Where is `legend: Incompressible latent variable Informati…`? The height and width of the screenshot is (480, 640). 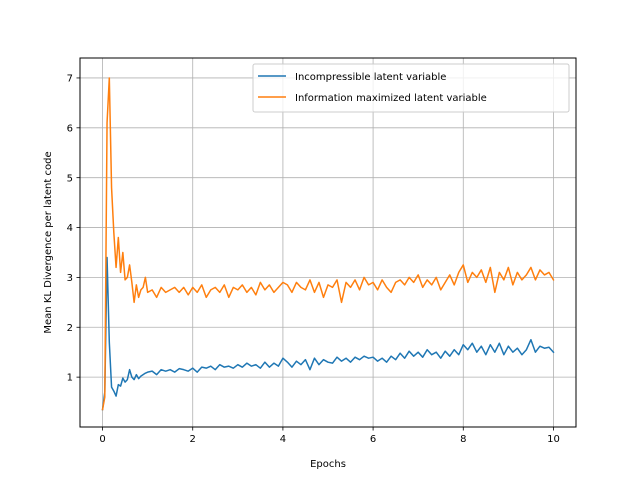 legend: Incompressible latent variable Informati… is located at coordinates (411, 88).